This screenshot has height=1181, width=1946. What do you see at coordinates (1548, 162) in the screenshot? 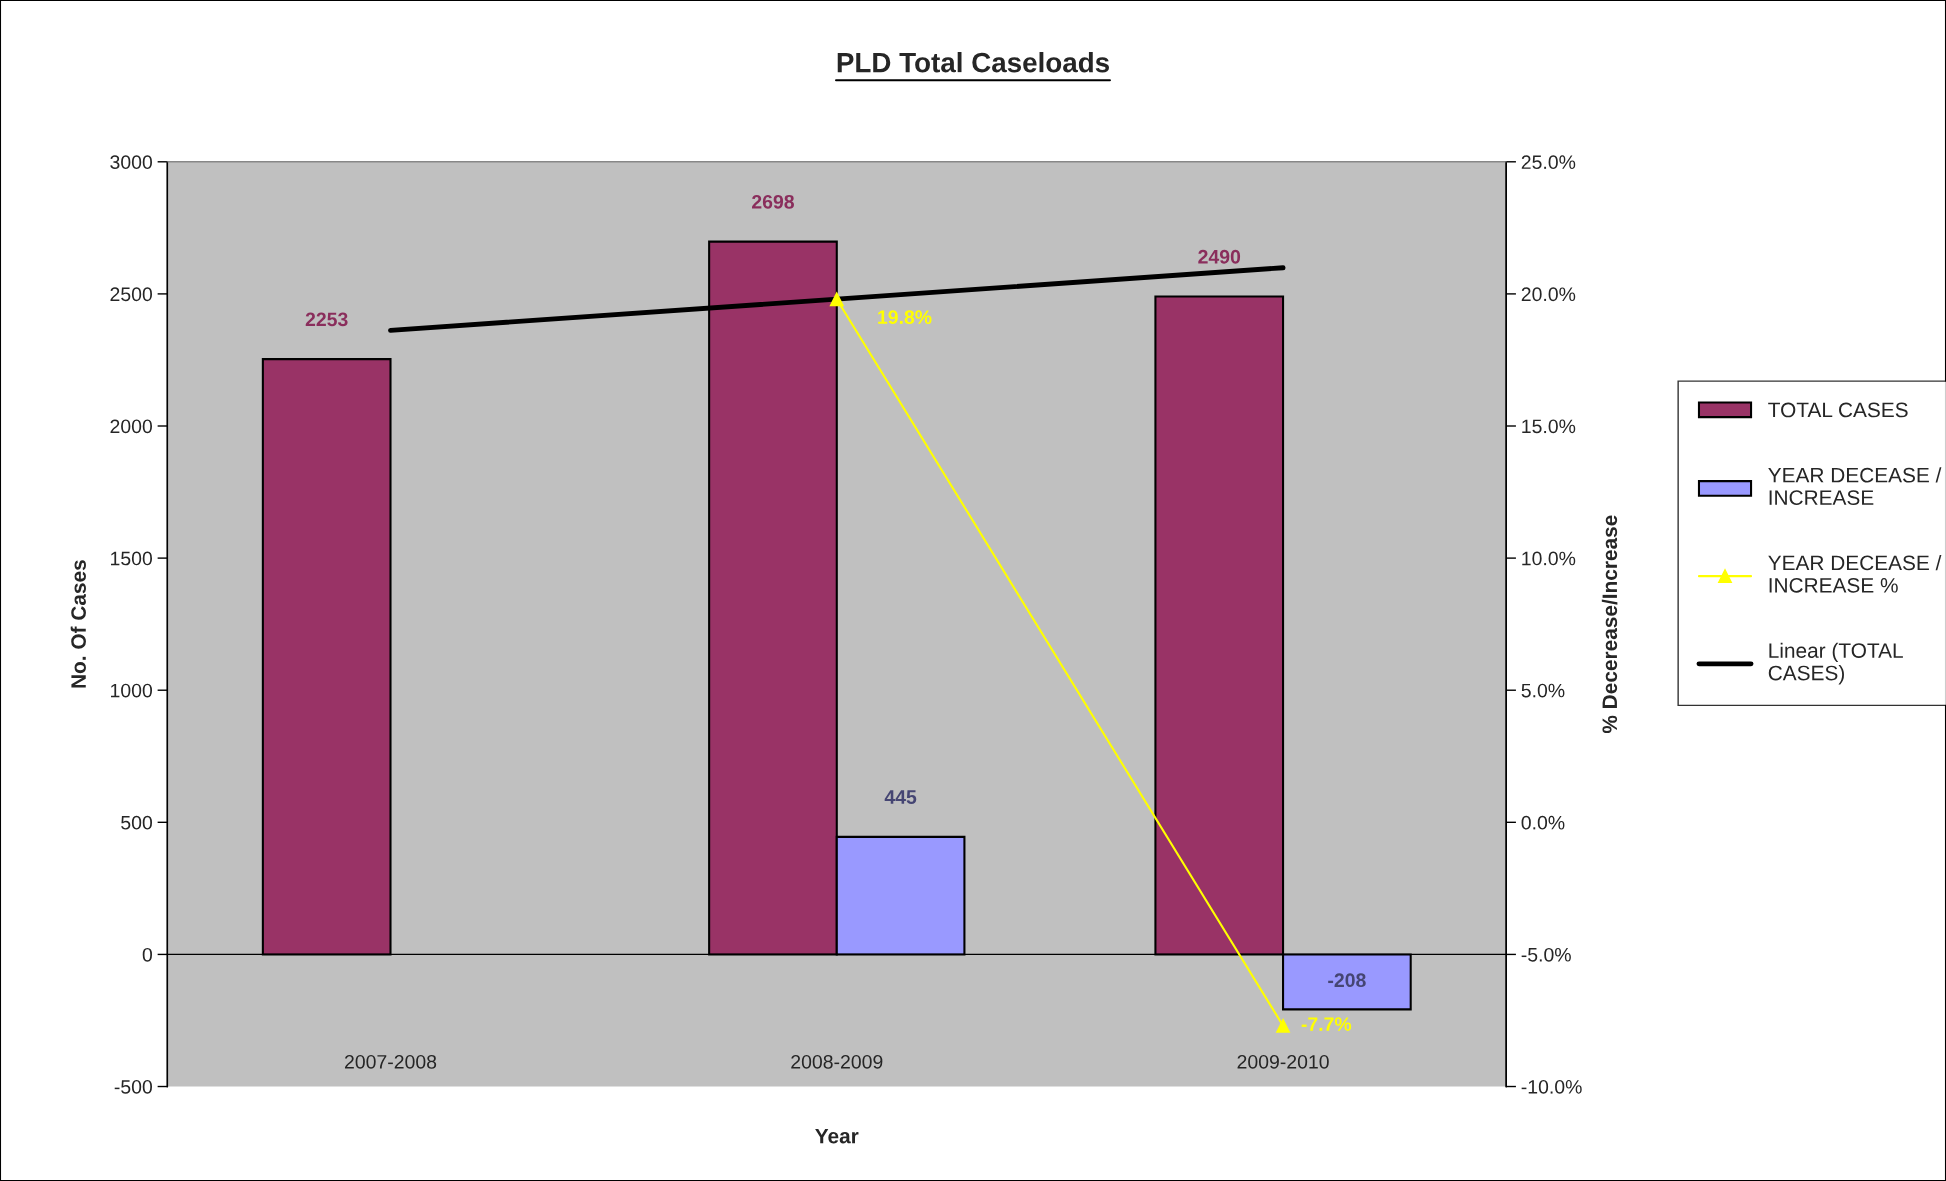
I see `y2-tick-label: 25.0%` at bounding box center [1548, 162].